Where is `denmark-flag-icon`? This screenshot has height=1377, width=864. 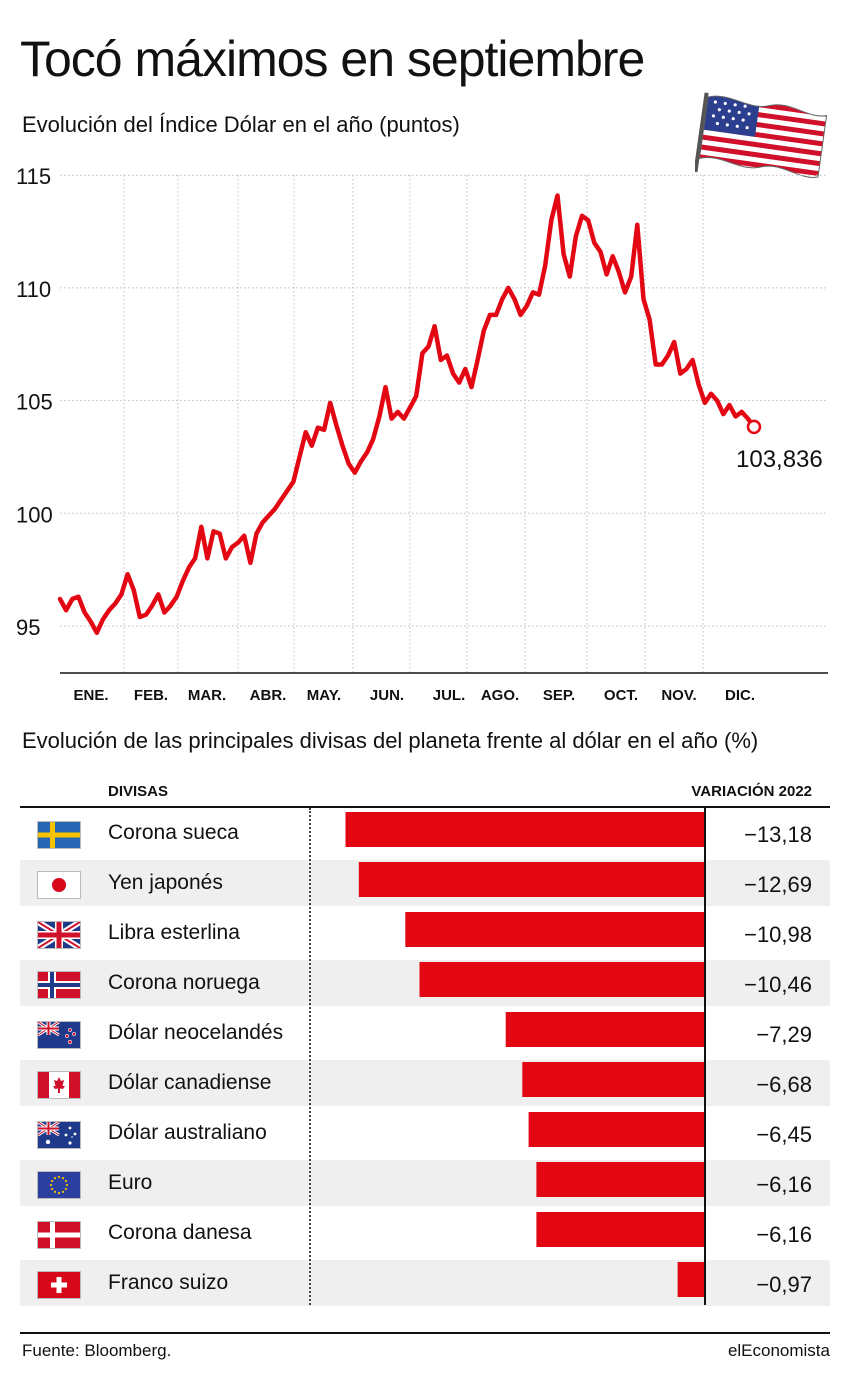
denmark-flag-icon is located at coordinates (59, 1235).